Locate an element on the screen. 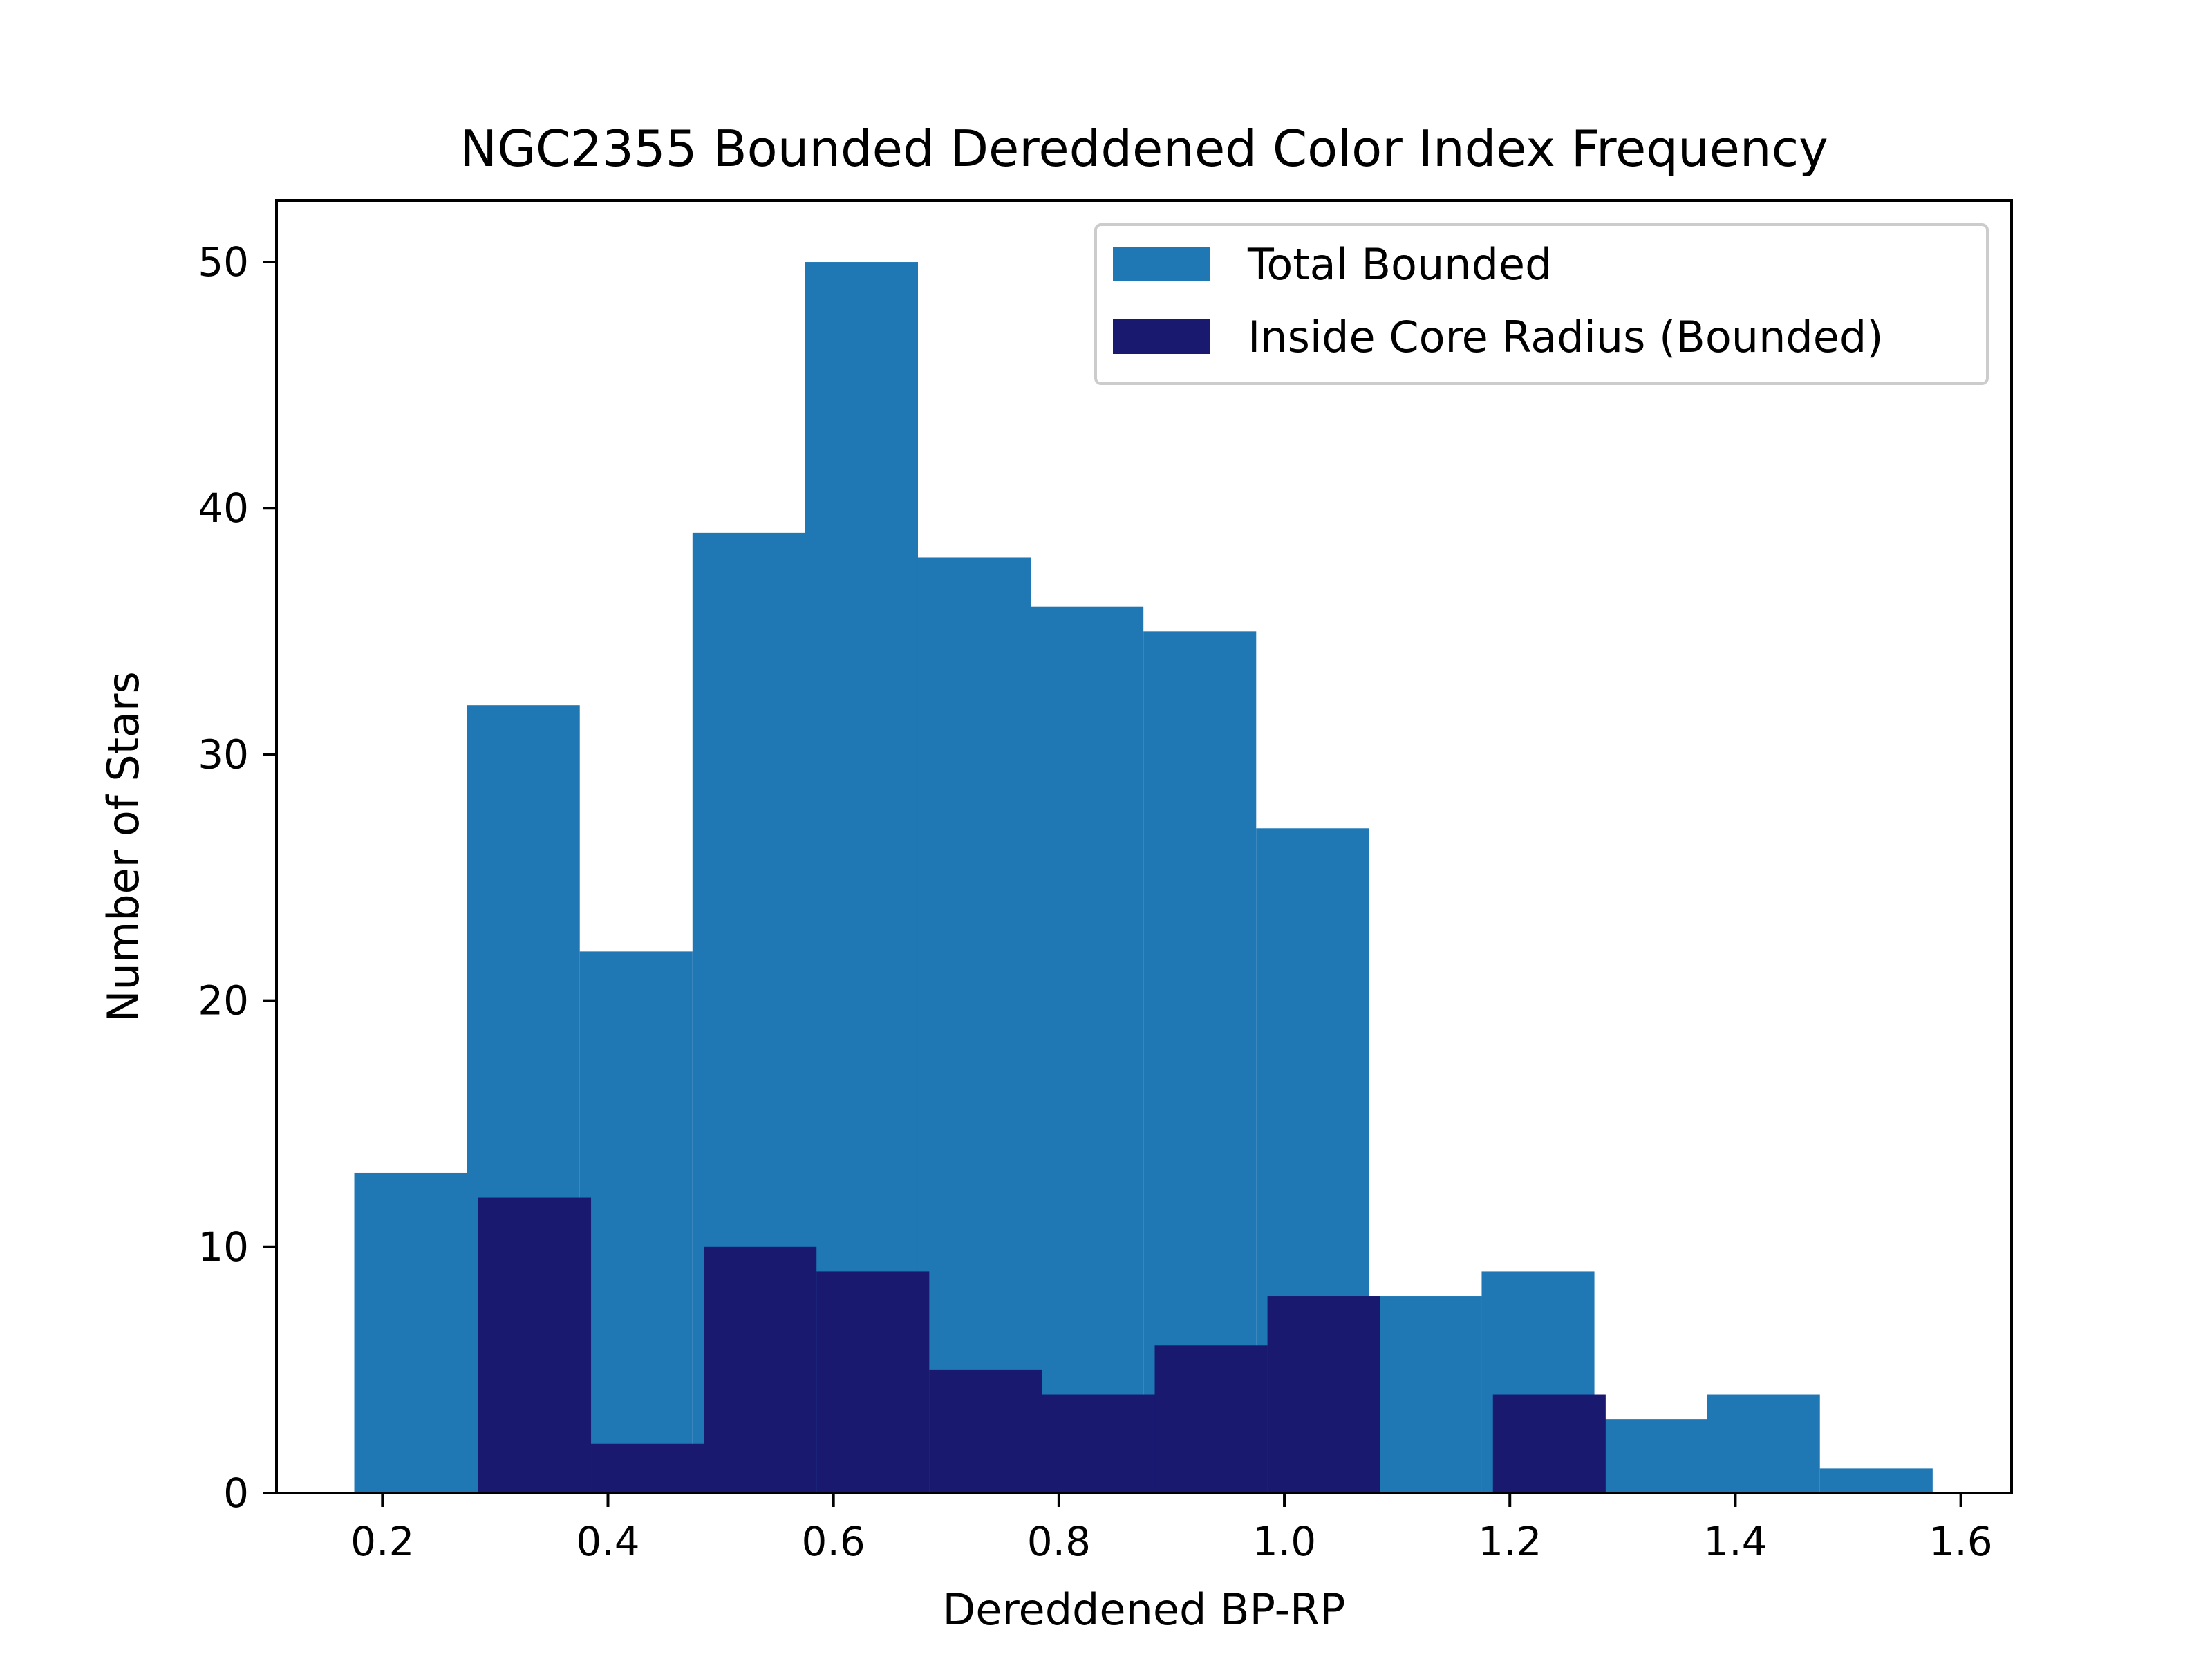  y-axis-label: Number of Stars is located at coordinates (123, 847).